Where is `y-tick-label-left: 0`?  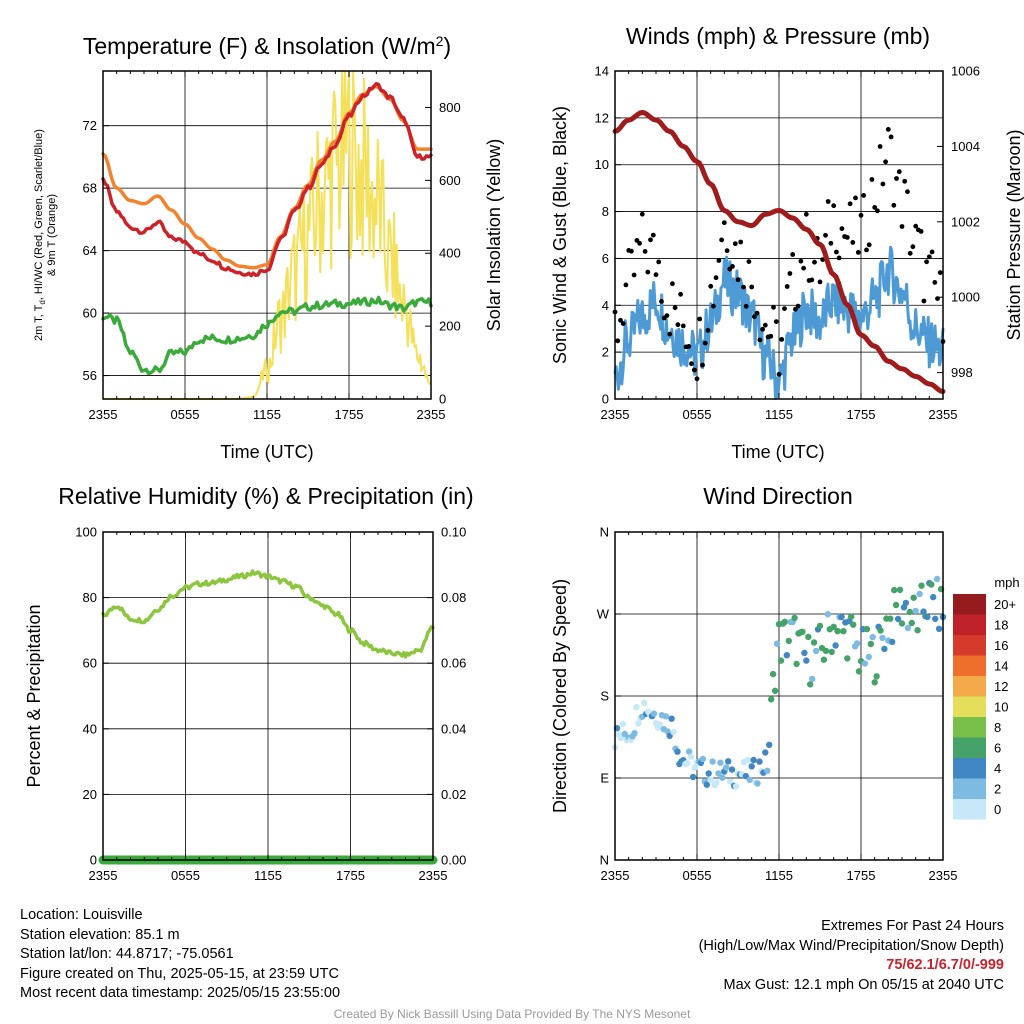 y-tick-label-left: 0 is located at coordinates (605, 399).